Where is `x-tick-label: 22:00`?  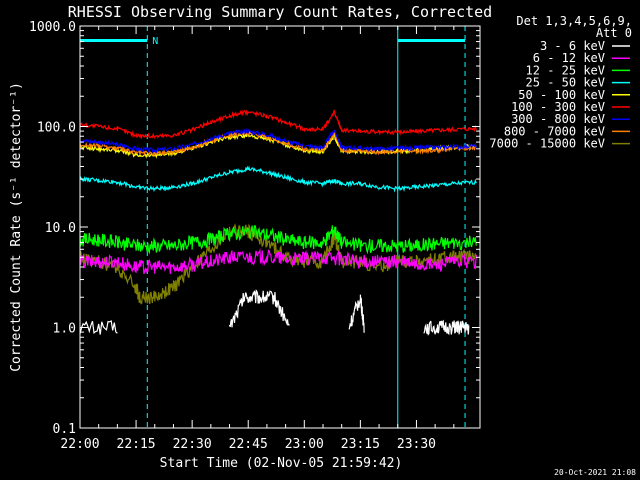
x-tick-label: 22:00 is located at coordinates (79, 444).